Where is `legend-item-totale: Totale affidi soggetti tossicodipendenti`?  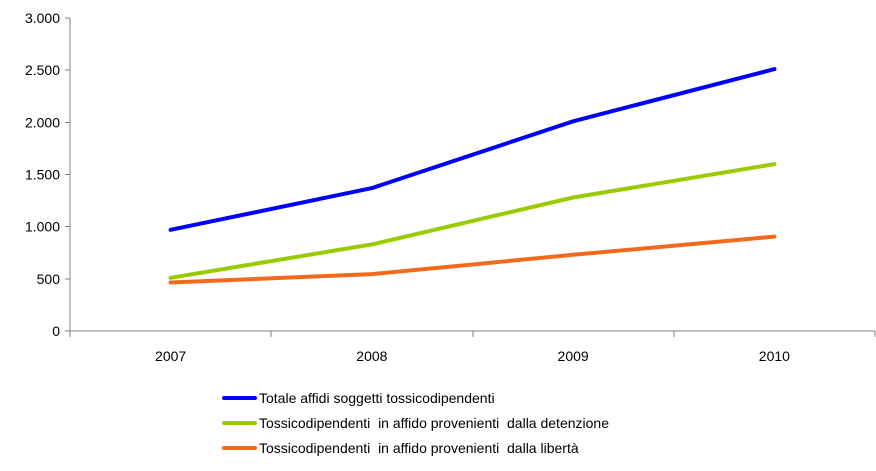 legend-item-totale: Totale affidi soggetti tossicodipendenti is located at coordinates (415, 397).